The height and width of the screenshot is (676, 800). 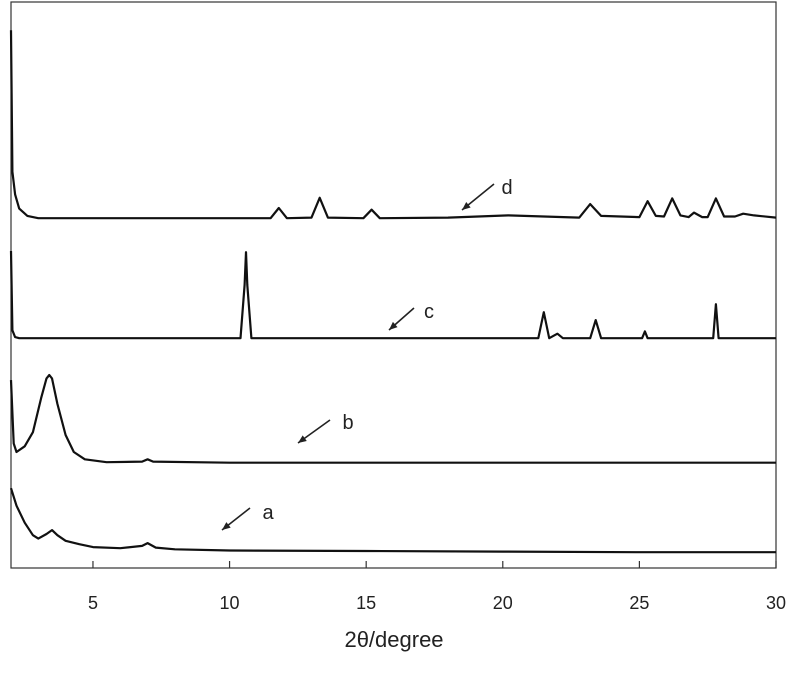 I want to click on x-tick-label: 5, so click(x=93, y=603).